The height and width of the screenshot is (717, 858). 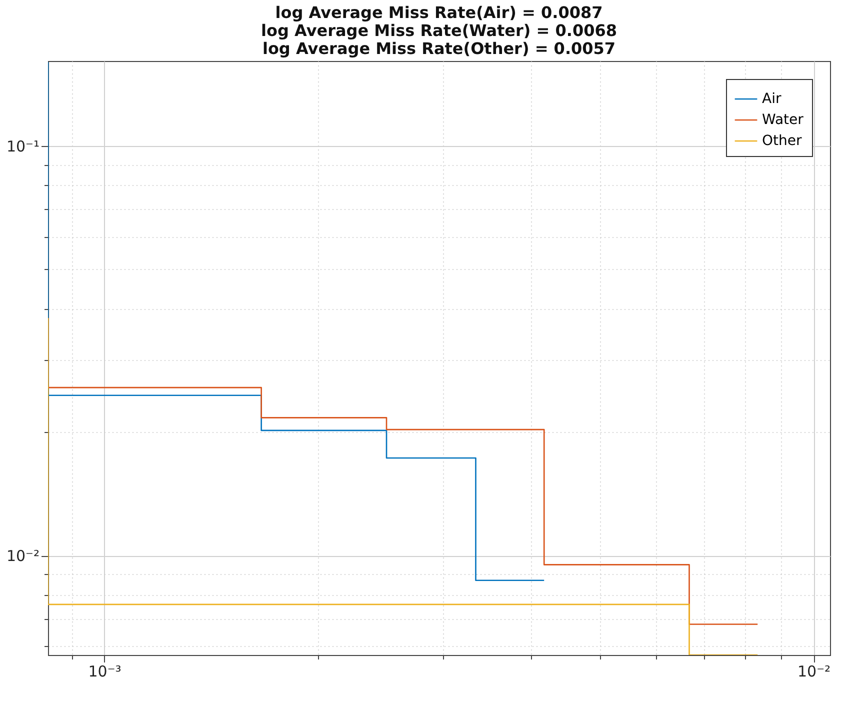 What do you see at coordinates (439, 30) in the screenshot?
I see `text: log Average Miss Rate(Water) = 0.0068` at bounding box center [439, 30].